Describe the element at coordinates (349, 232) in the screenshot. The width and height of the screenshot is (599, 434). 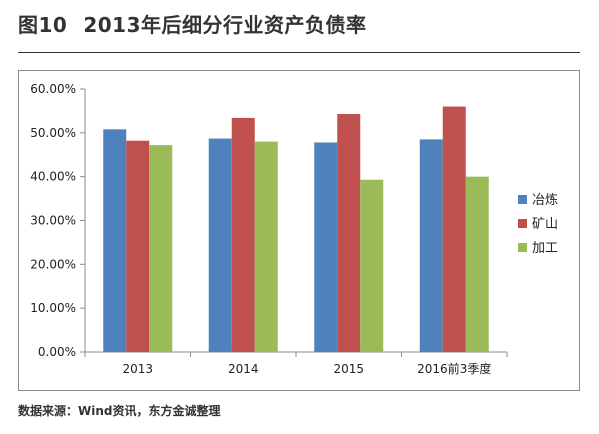
I see `bar-矿山-2015` at that location.